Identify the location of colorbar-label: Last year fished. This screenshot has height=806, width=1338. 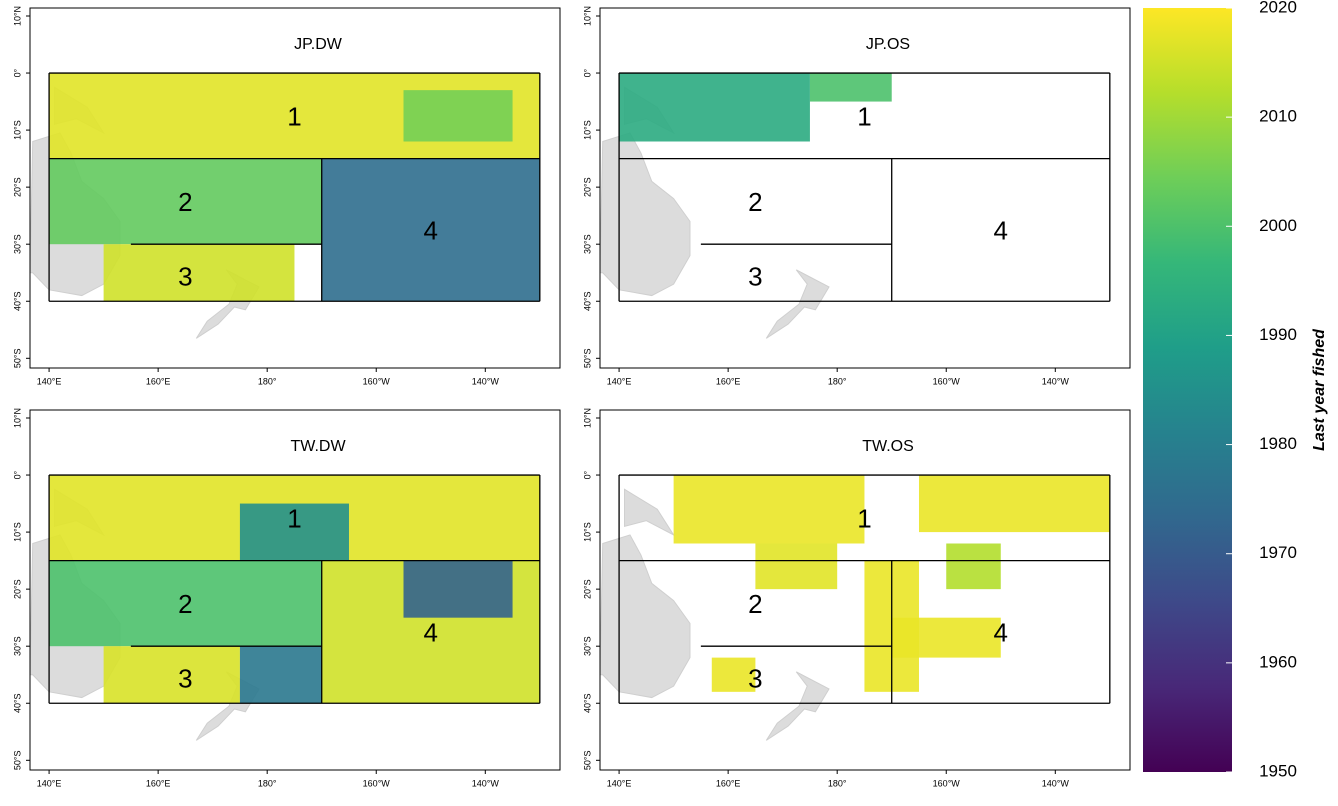
(1319, 389).